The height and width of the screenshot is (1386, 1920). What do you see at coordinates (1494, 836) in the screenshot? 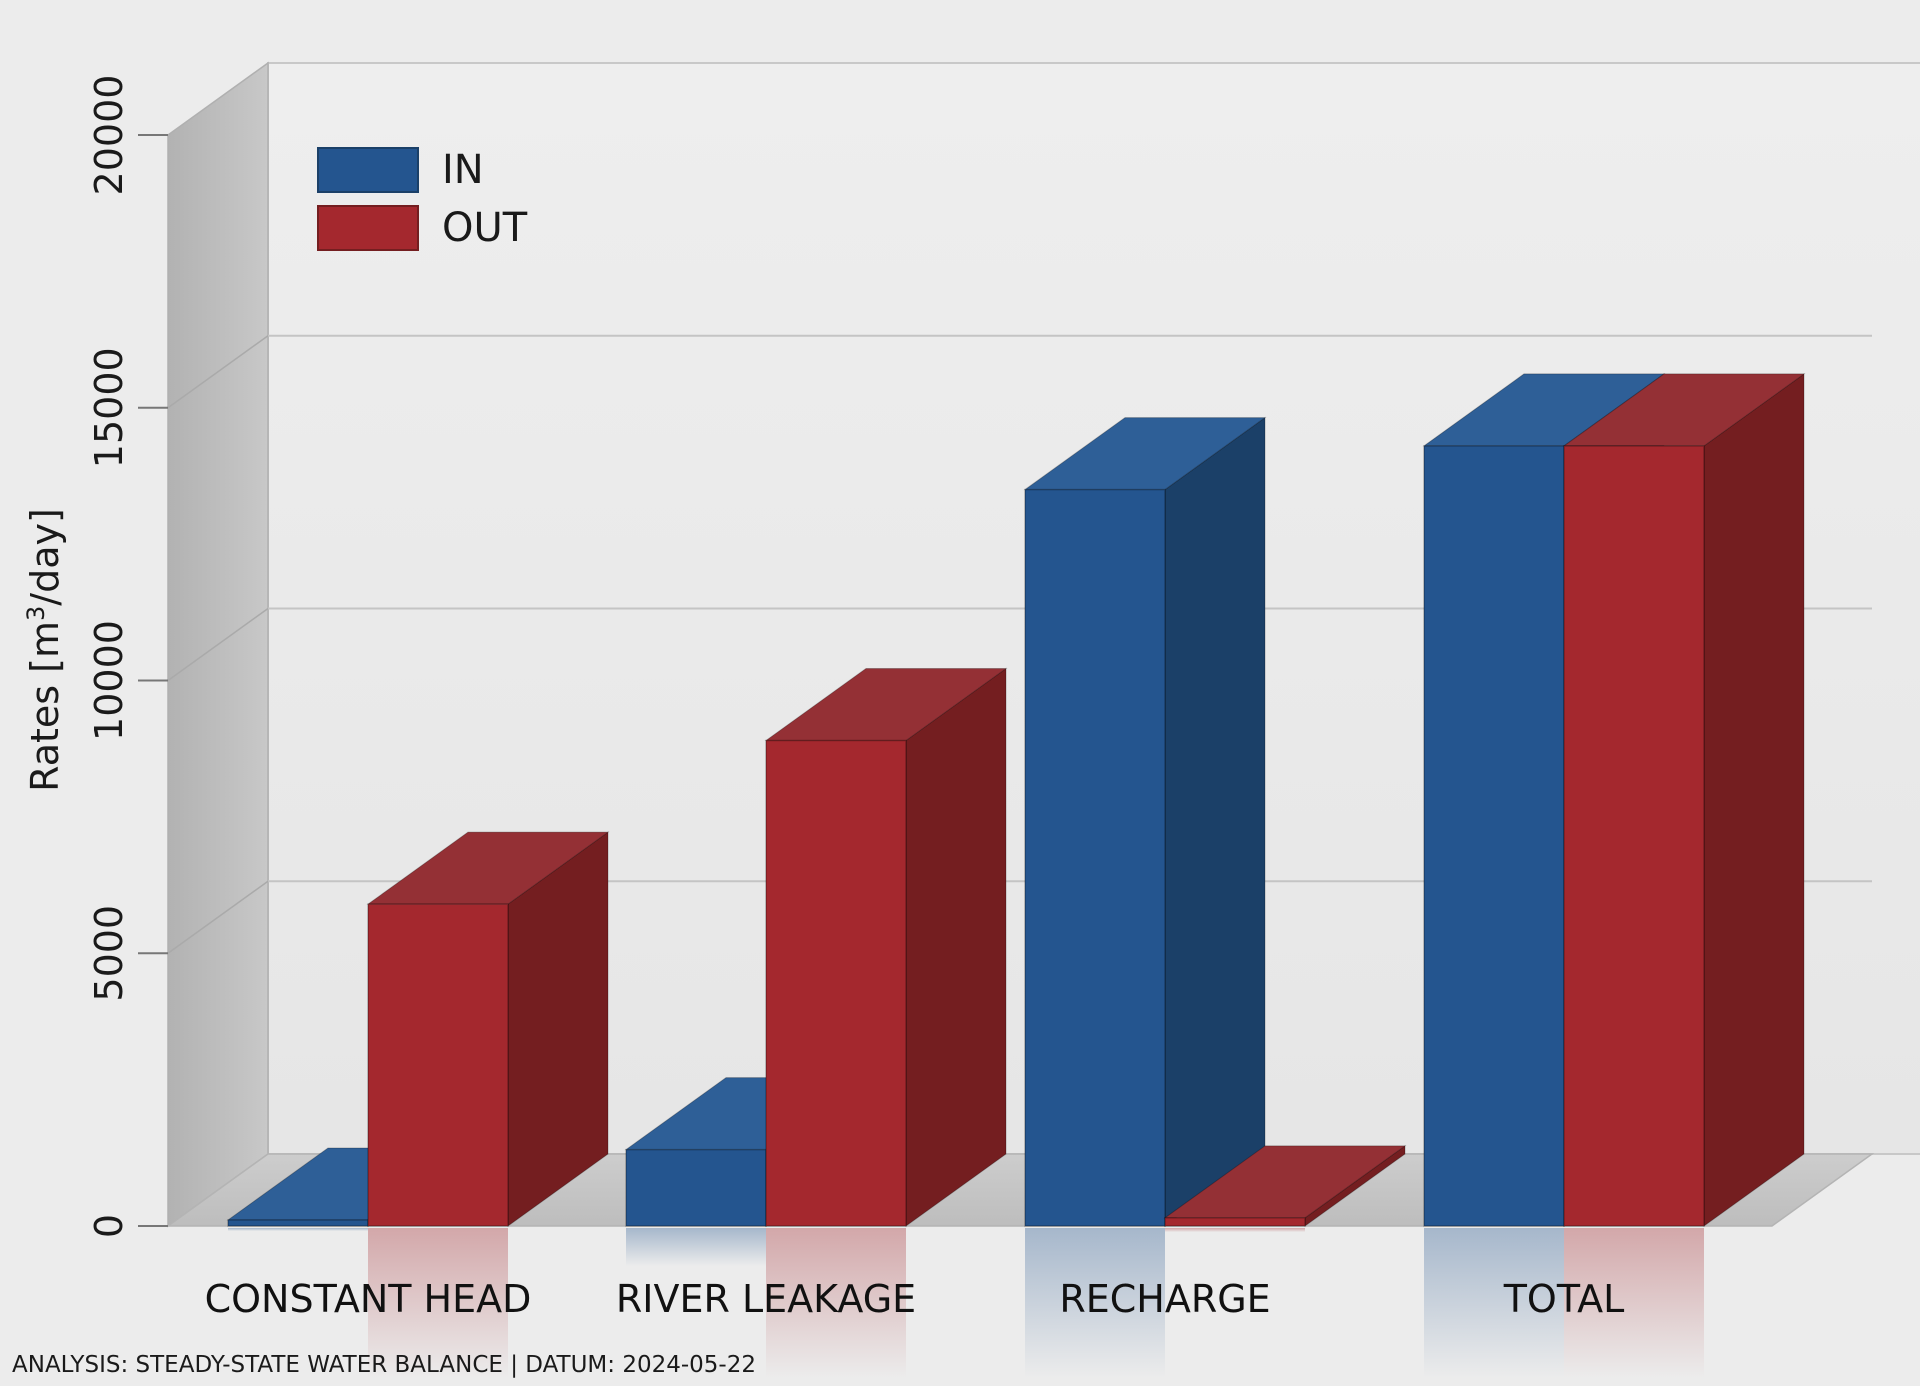
I see `bar-front-in-total` at bounding box center [1494, 836].